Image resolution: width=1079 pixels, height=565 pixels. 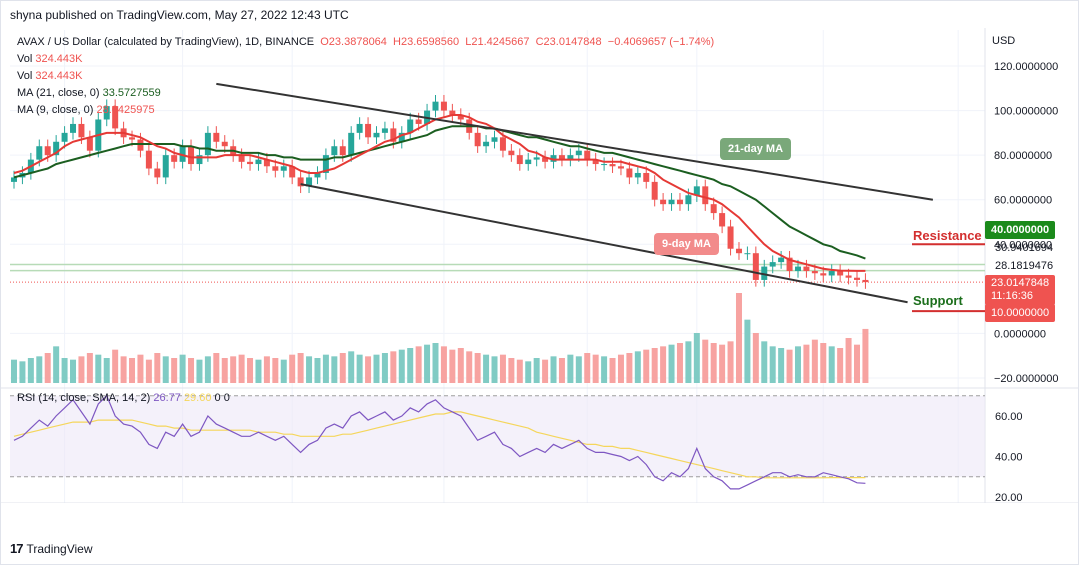 I want to click on rsi-tick-label: 40.00, so click(x=1009, y=458).